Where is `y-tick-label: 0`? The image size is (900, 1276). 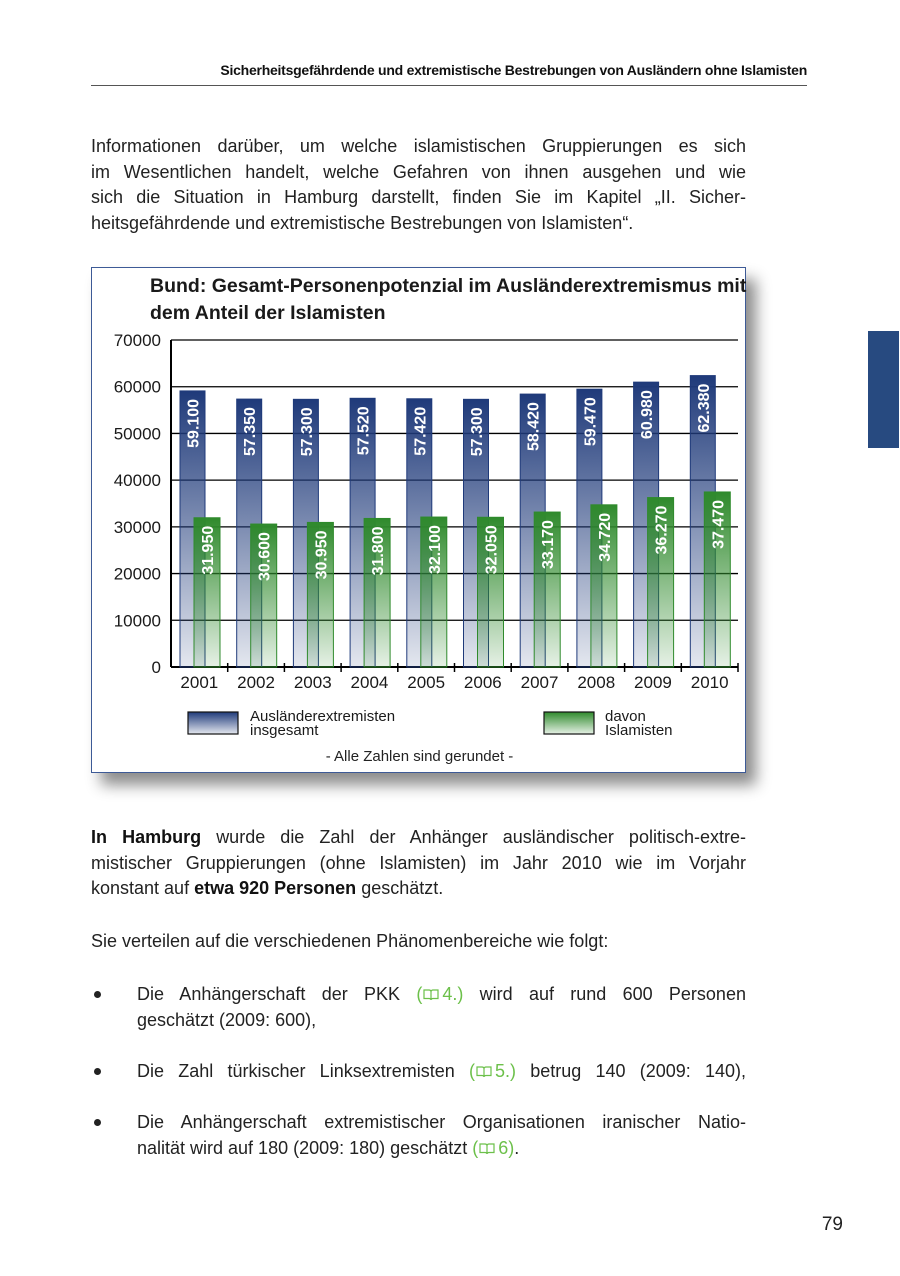 y-tick-label: 0 is located at coordinates (156, 667).